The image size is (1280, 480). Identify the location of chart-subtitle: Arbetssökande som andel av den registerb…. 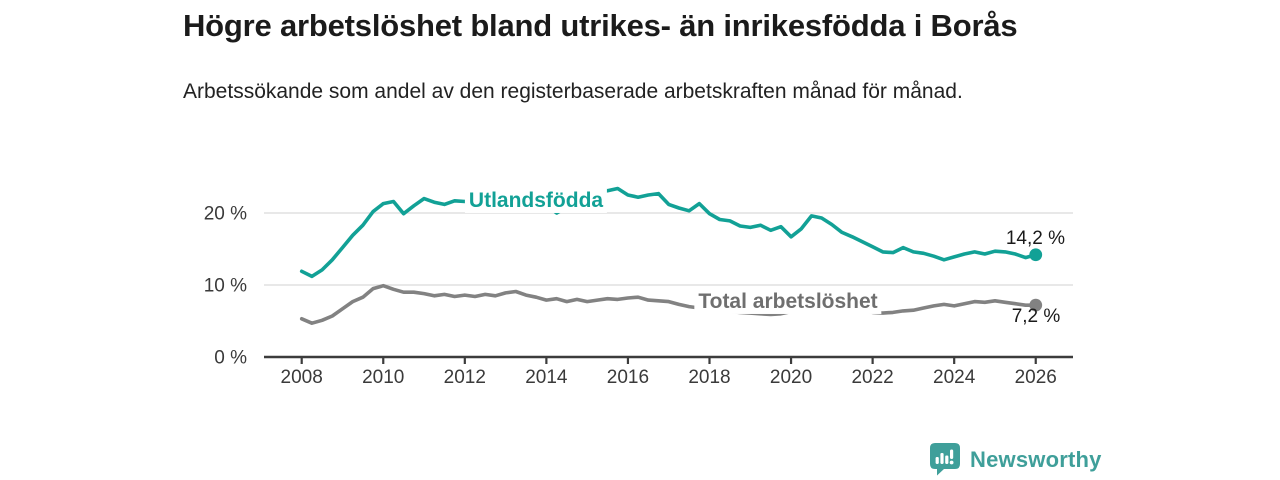
(573, 91).